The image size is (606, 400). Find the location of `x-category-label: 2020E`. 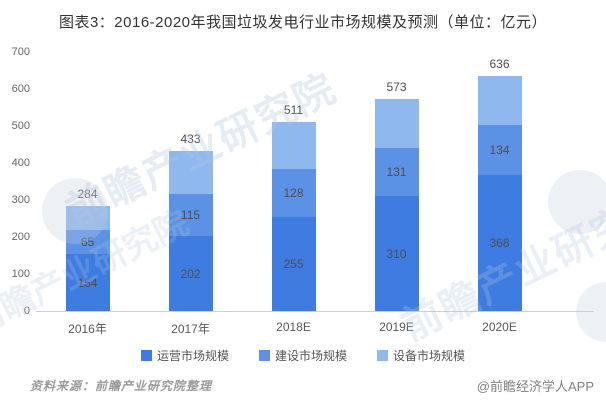

x-category-label: 2020E is located at coordinates (499, 327).